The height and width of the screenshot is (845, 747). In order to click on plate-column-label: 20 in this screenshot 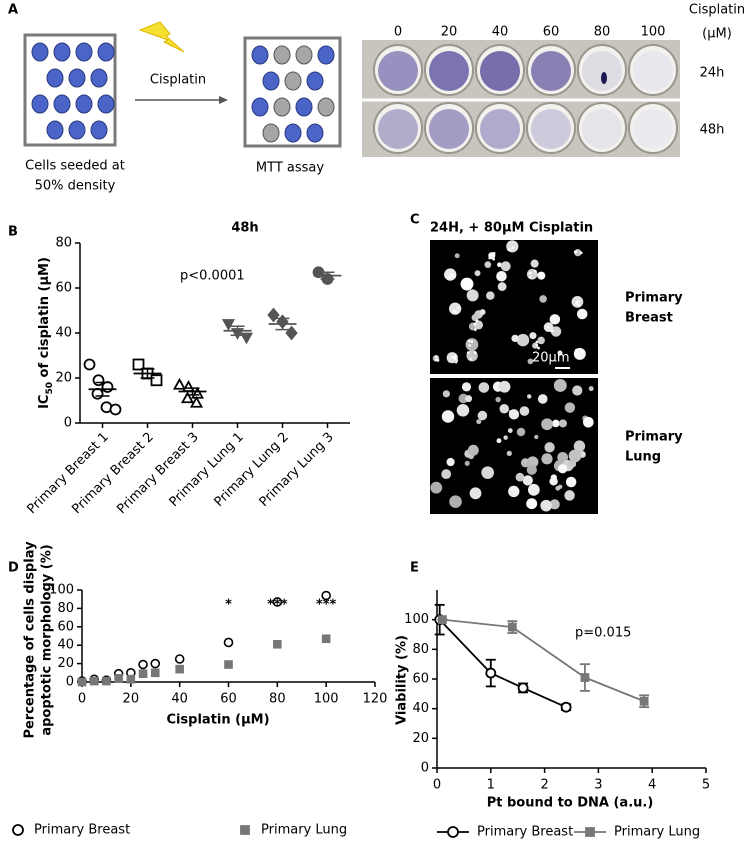, I will do `click(449, 32)`.